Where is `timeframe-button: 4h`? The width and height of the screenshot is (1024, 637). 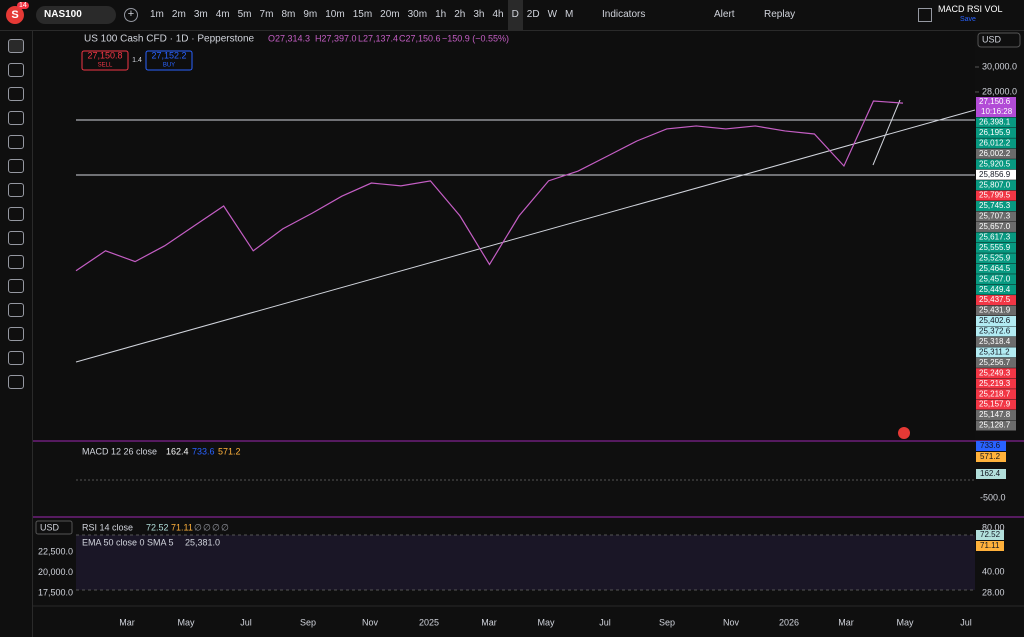 timeframe-button: 4h is located at coordinates (498, 14).